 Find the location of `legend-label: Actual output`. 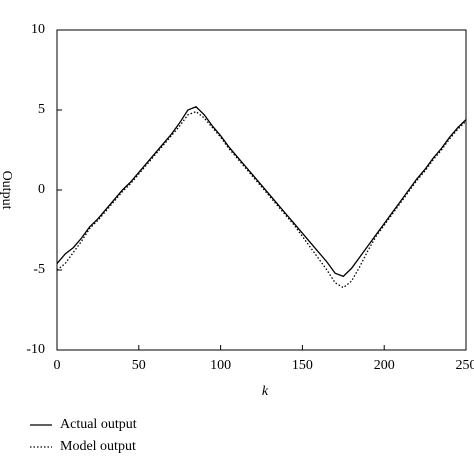

legend-label: Actual output is located at coordinates (98, 424).